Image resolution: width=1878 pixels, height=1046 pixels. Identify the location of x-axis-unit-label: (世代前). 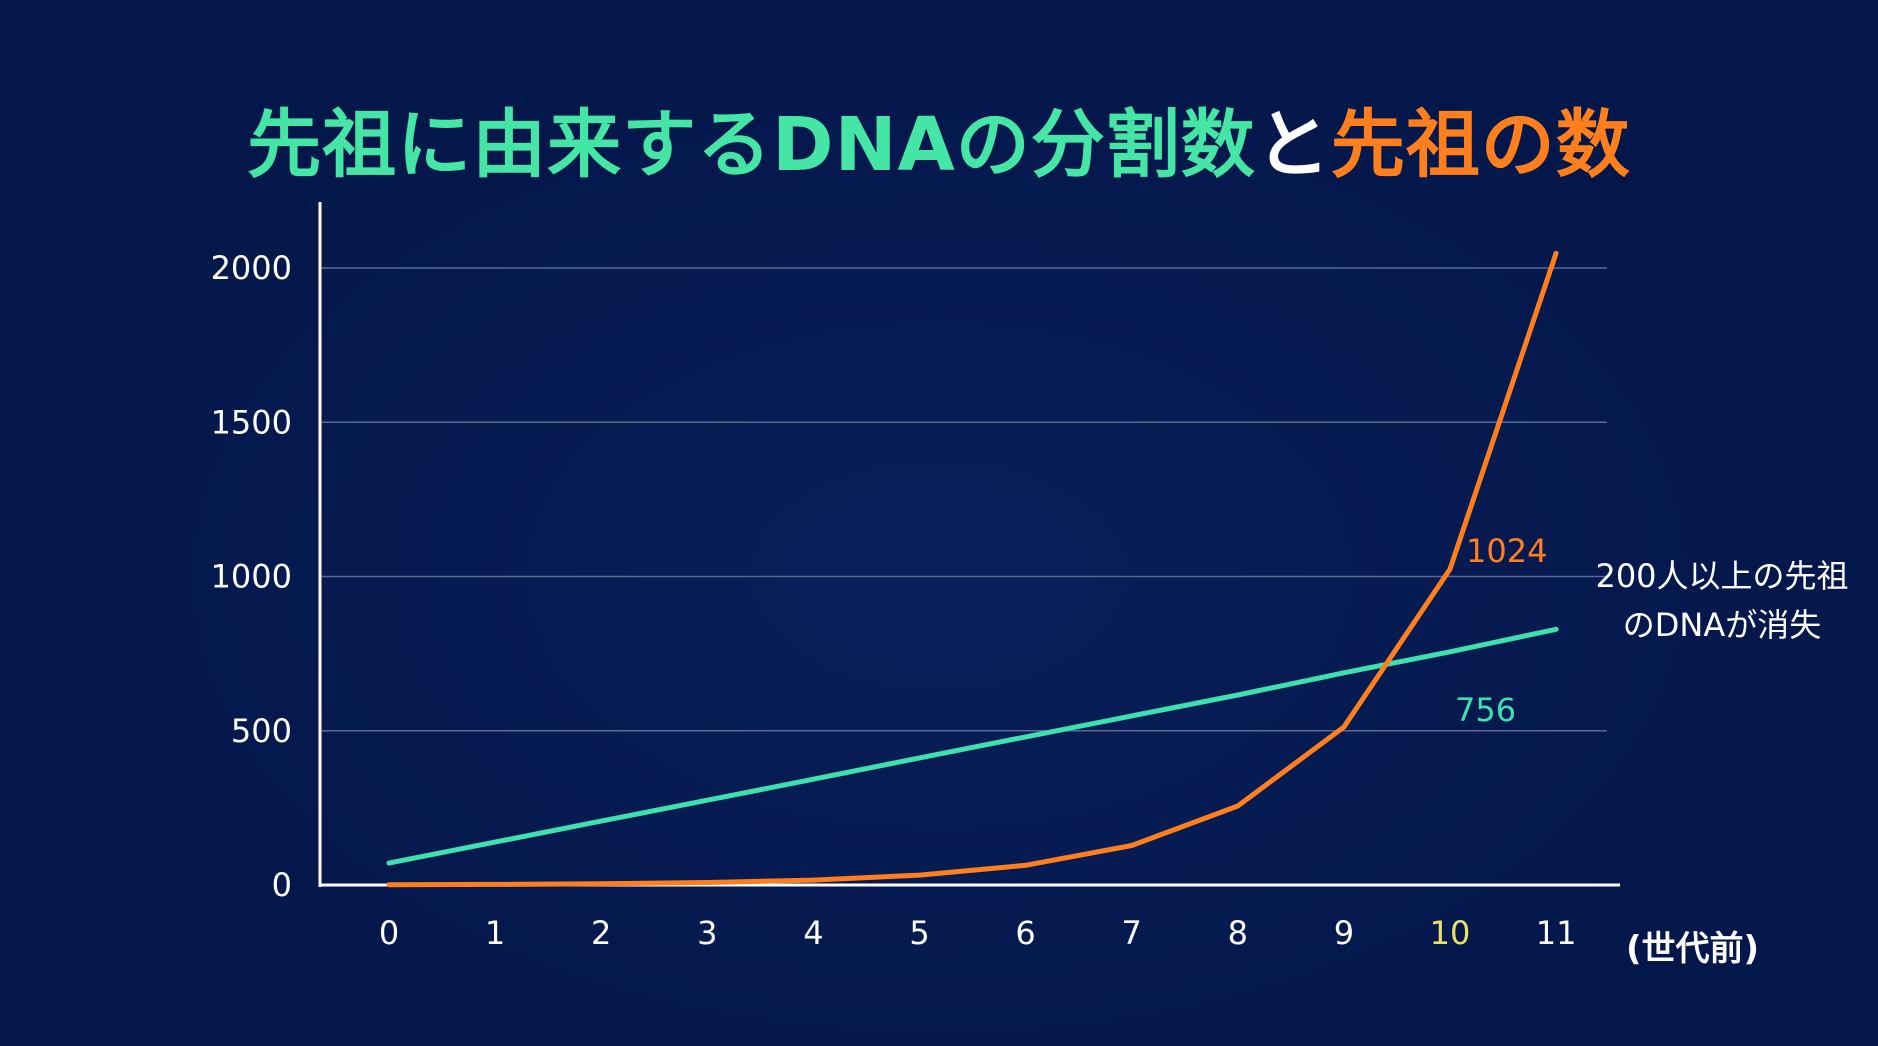
(1692, 949).